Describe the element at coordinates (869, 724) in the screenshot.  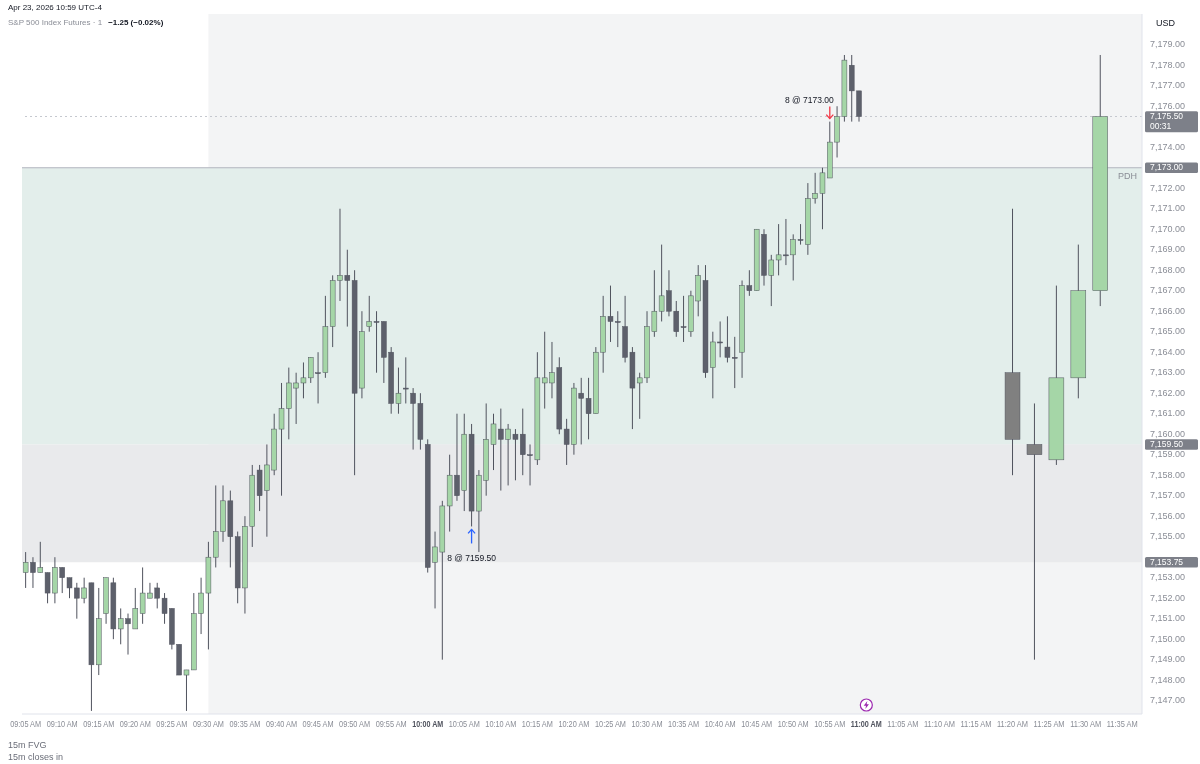
I see `x-tick-label: 11:00 AM` at that location.